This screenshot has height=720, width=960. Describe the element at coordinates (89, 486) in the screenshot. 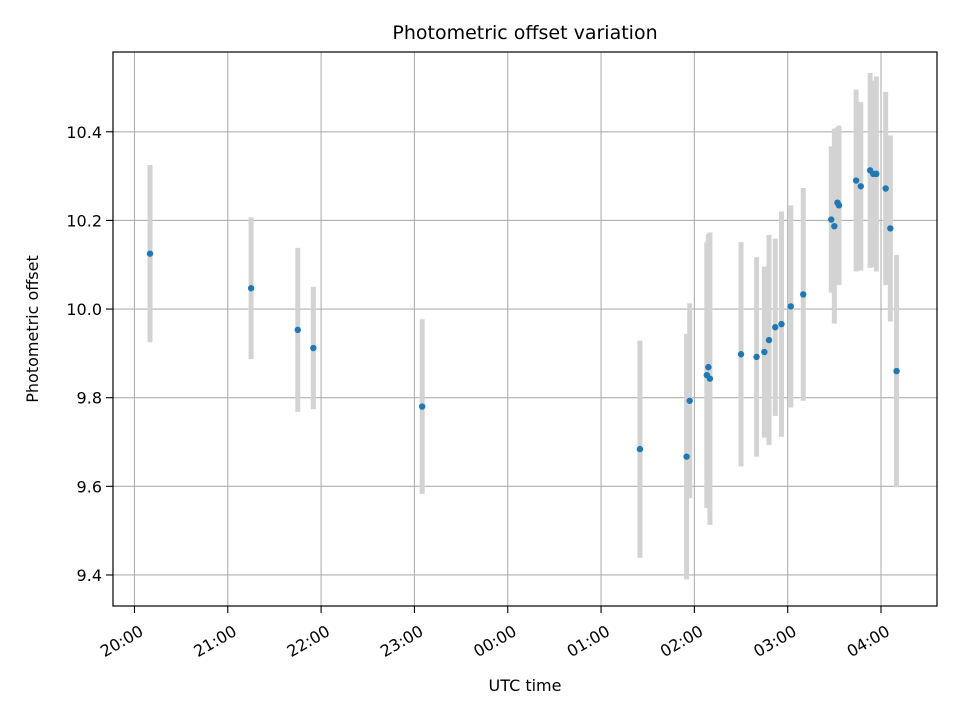

I see `y-tick-label: 9.6` at that location.